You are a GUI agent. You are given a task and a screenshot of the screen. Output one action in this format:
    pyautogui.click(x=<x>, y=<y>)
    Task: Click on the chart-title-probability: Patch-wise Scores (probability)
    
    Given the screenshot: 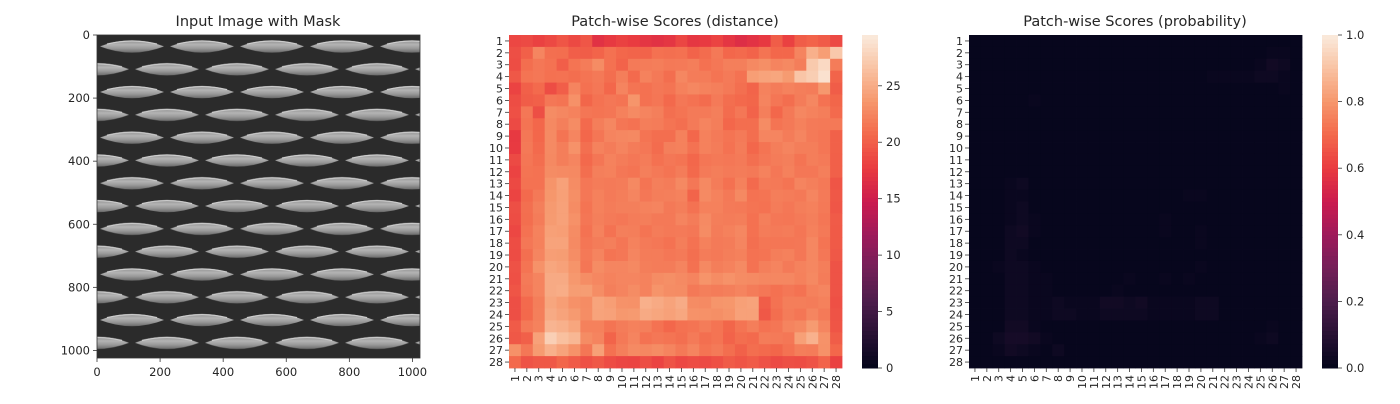 What is the action you would take?
    pyautogui.click(x=1134, y=22)
    